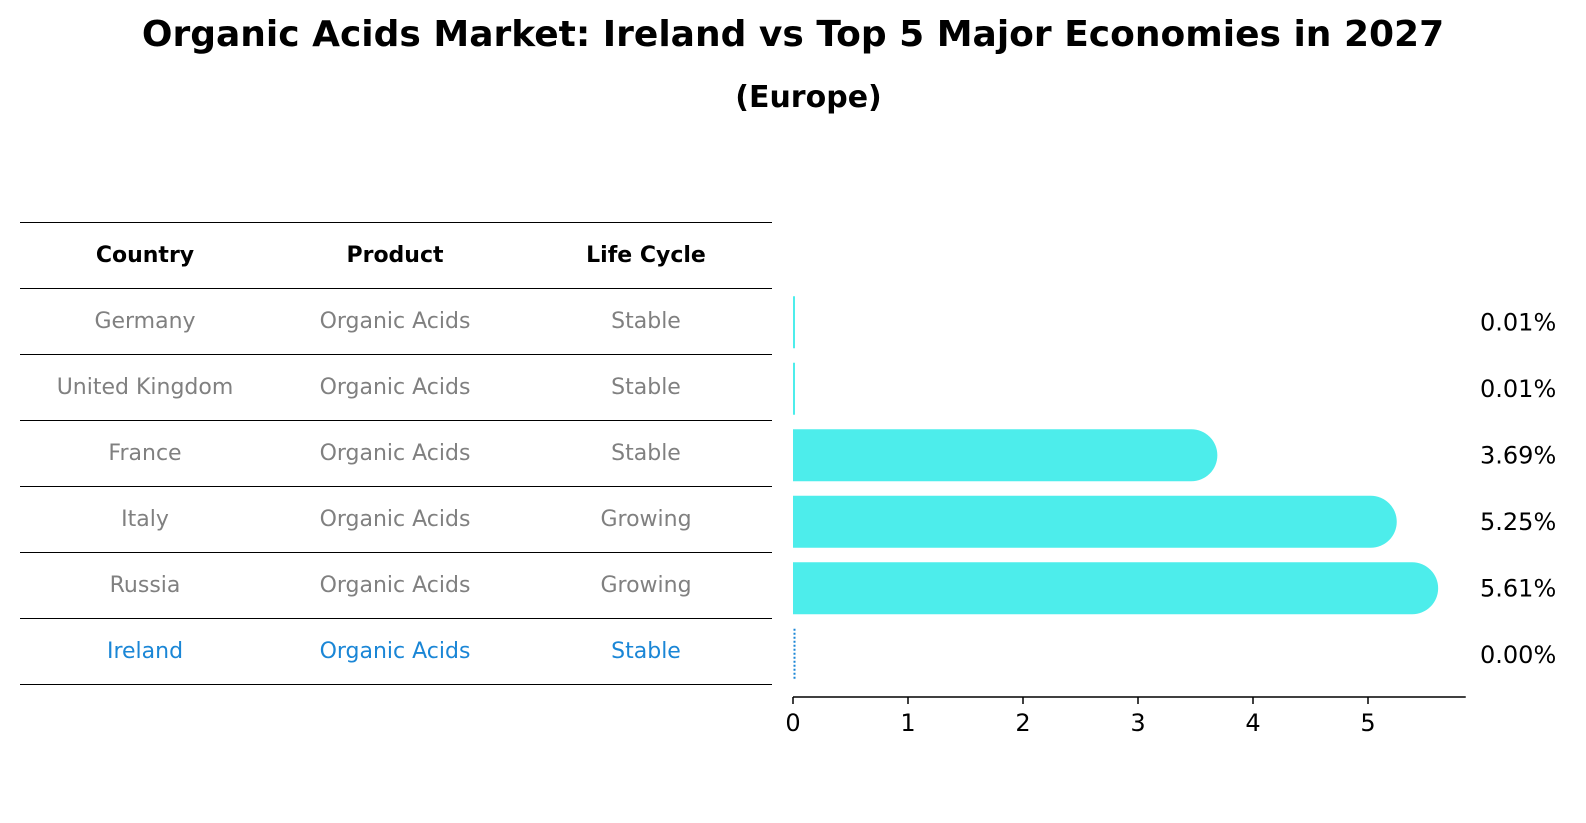 This screenshot has width=1586, height=823. I want to click on chart-subtitle: (Europe), so click(808, 97).